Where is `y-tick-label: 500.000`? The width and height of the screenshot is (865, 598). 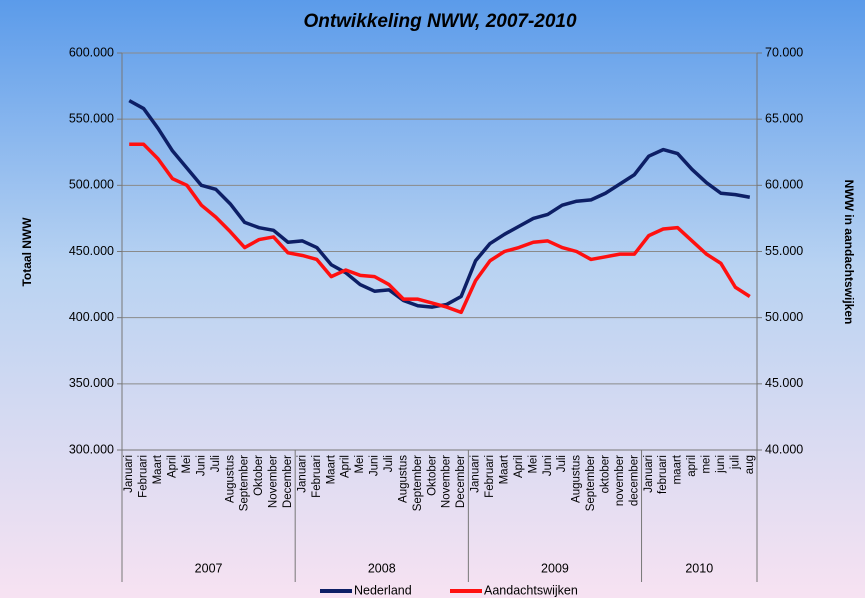
y-tick-label: 500.000 is located at coordinates (91, 185).